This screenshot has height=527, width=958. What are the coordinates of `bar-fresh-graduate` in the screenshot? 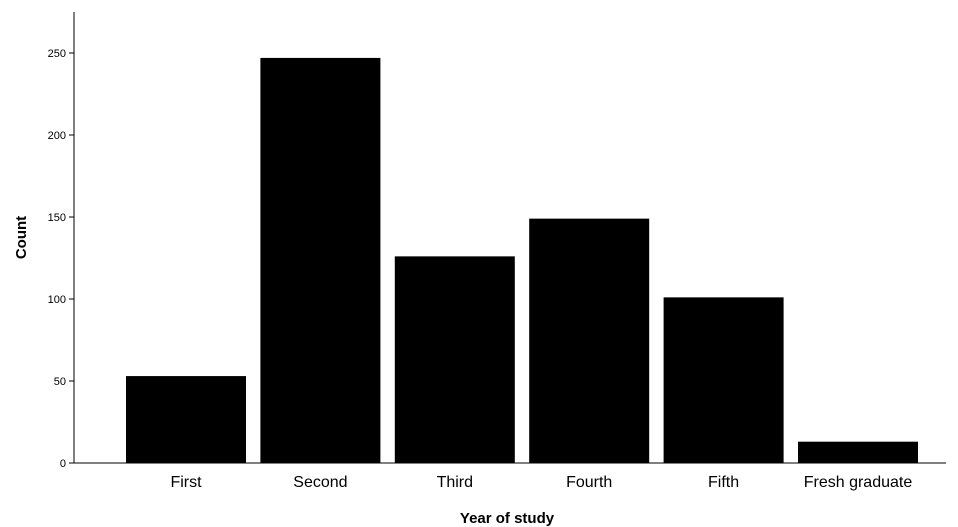 It's located at (858, 452).